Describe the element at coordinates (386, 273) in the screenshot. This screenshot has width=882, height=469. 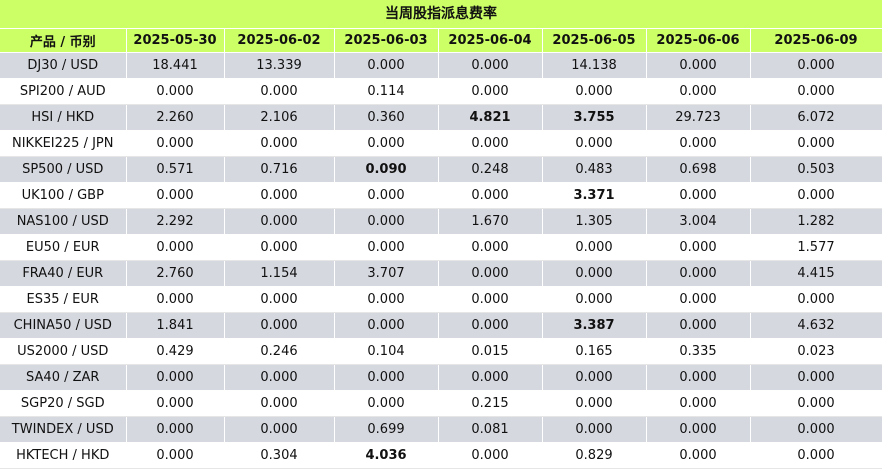
I see `rate-cell: 3.707` at that location.